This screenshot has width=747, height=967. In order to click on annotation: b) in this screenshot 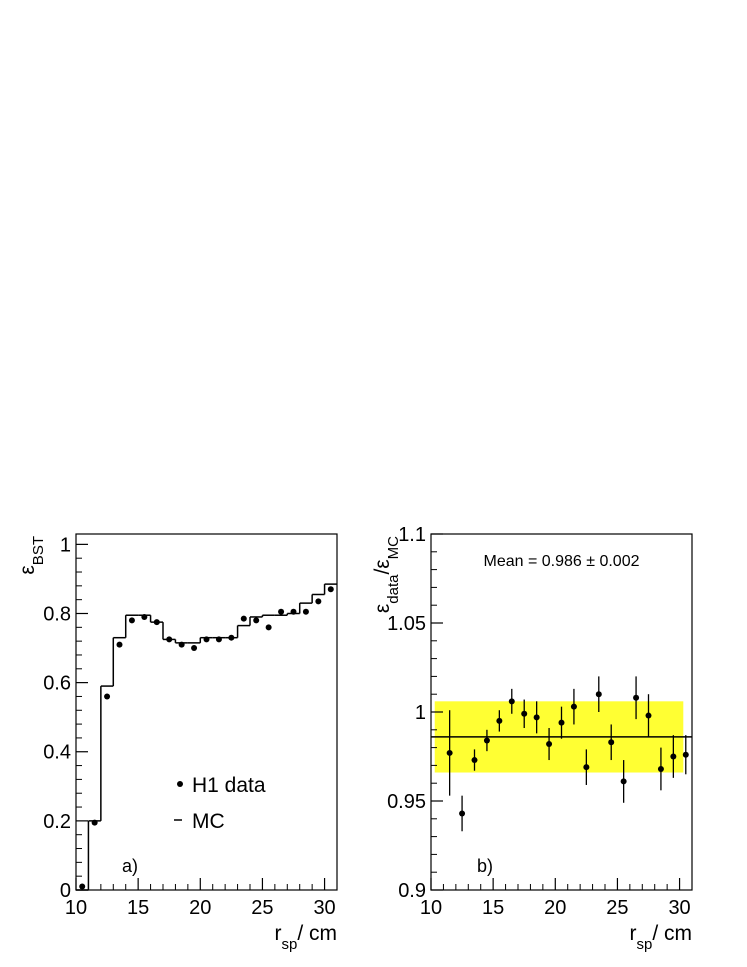, I will do `click(485, 866)`.